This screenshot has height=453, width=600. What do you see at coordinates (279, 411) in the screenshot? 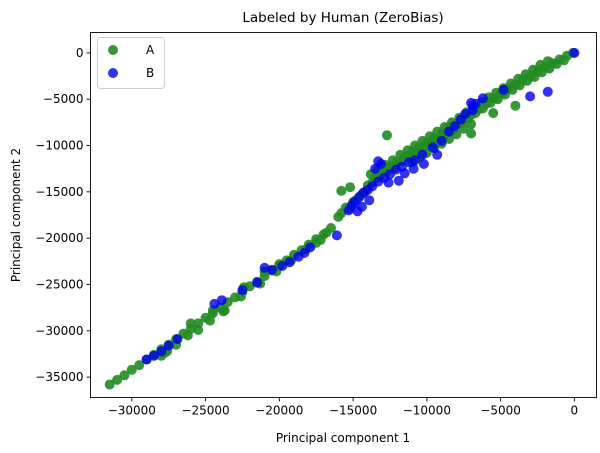
I see `x-tick-label: −20000` at bounding box center [279, 411].